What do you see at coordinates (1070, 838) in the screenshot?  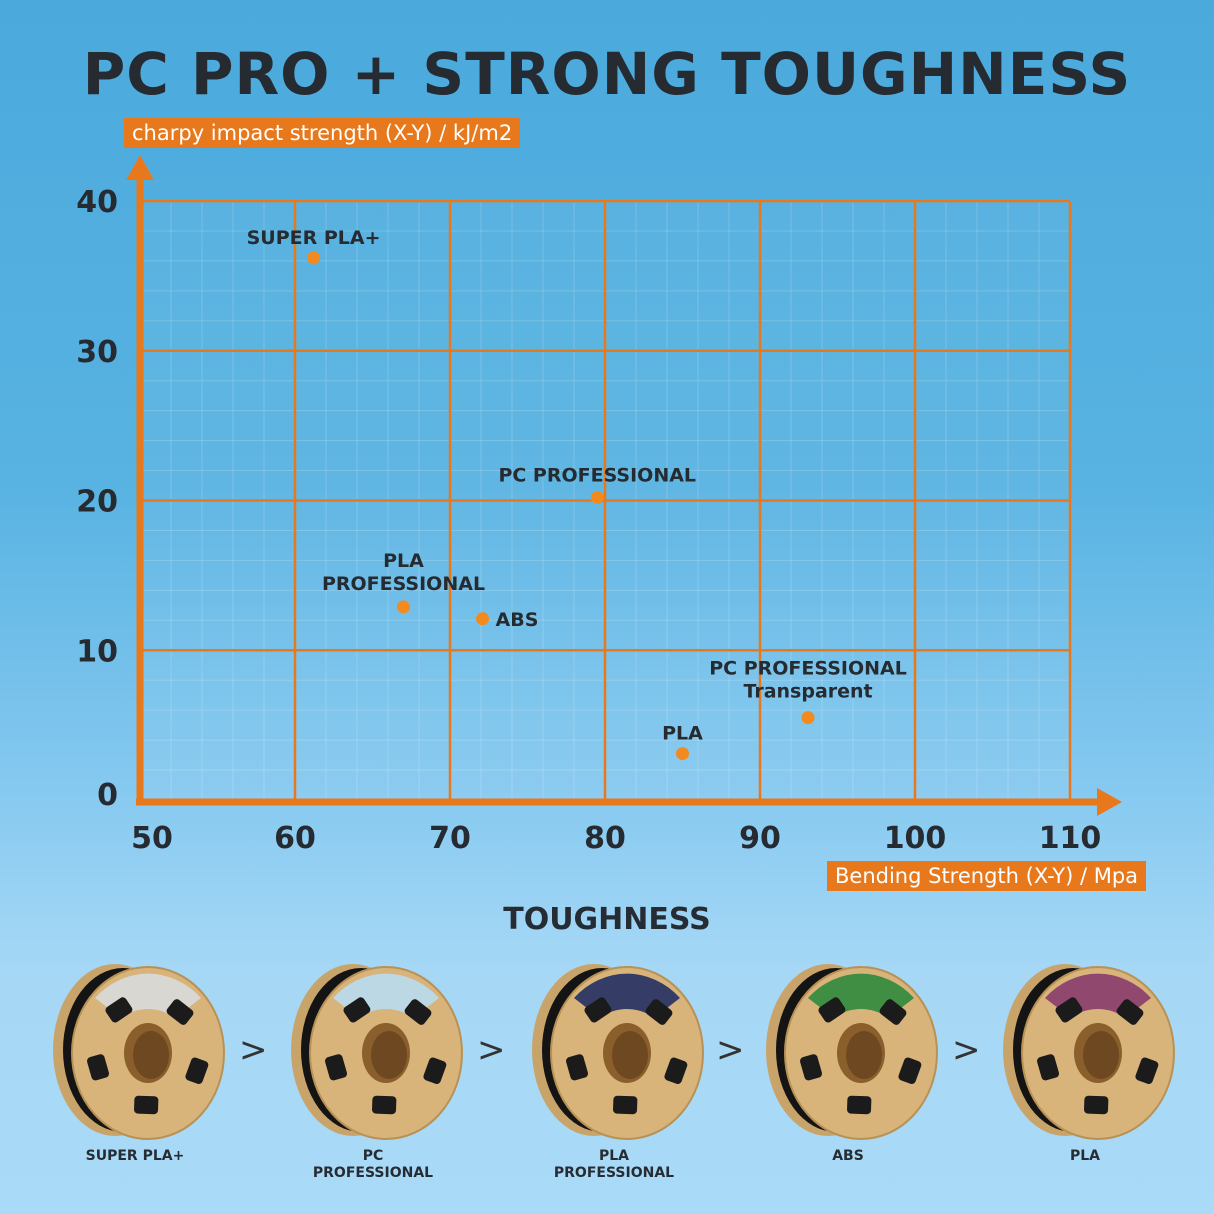 I see `x-tick-label: 110` at bounding box center [1070, 838].